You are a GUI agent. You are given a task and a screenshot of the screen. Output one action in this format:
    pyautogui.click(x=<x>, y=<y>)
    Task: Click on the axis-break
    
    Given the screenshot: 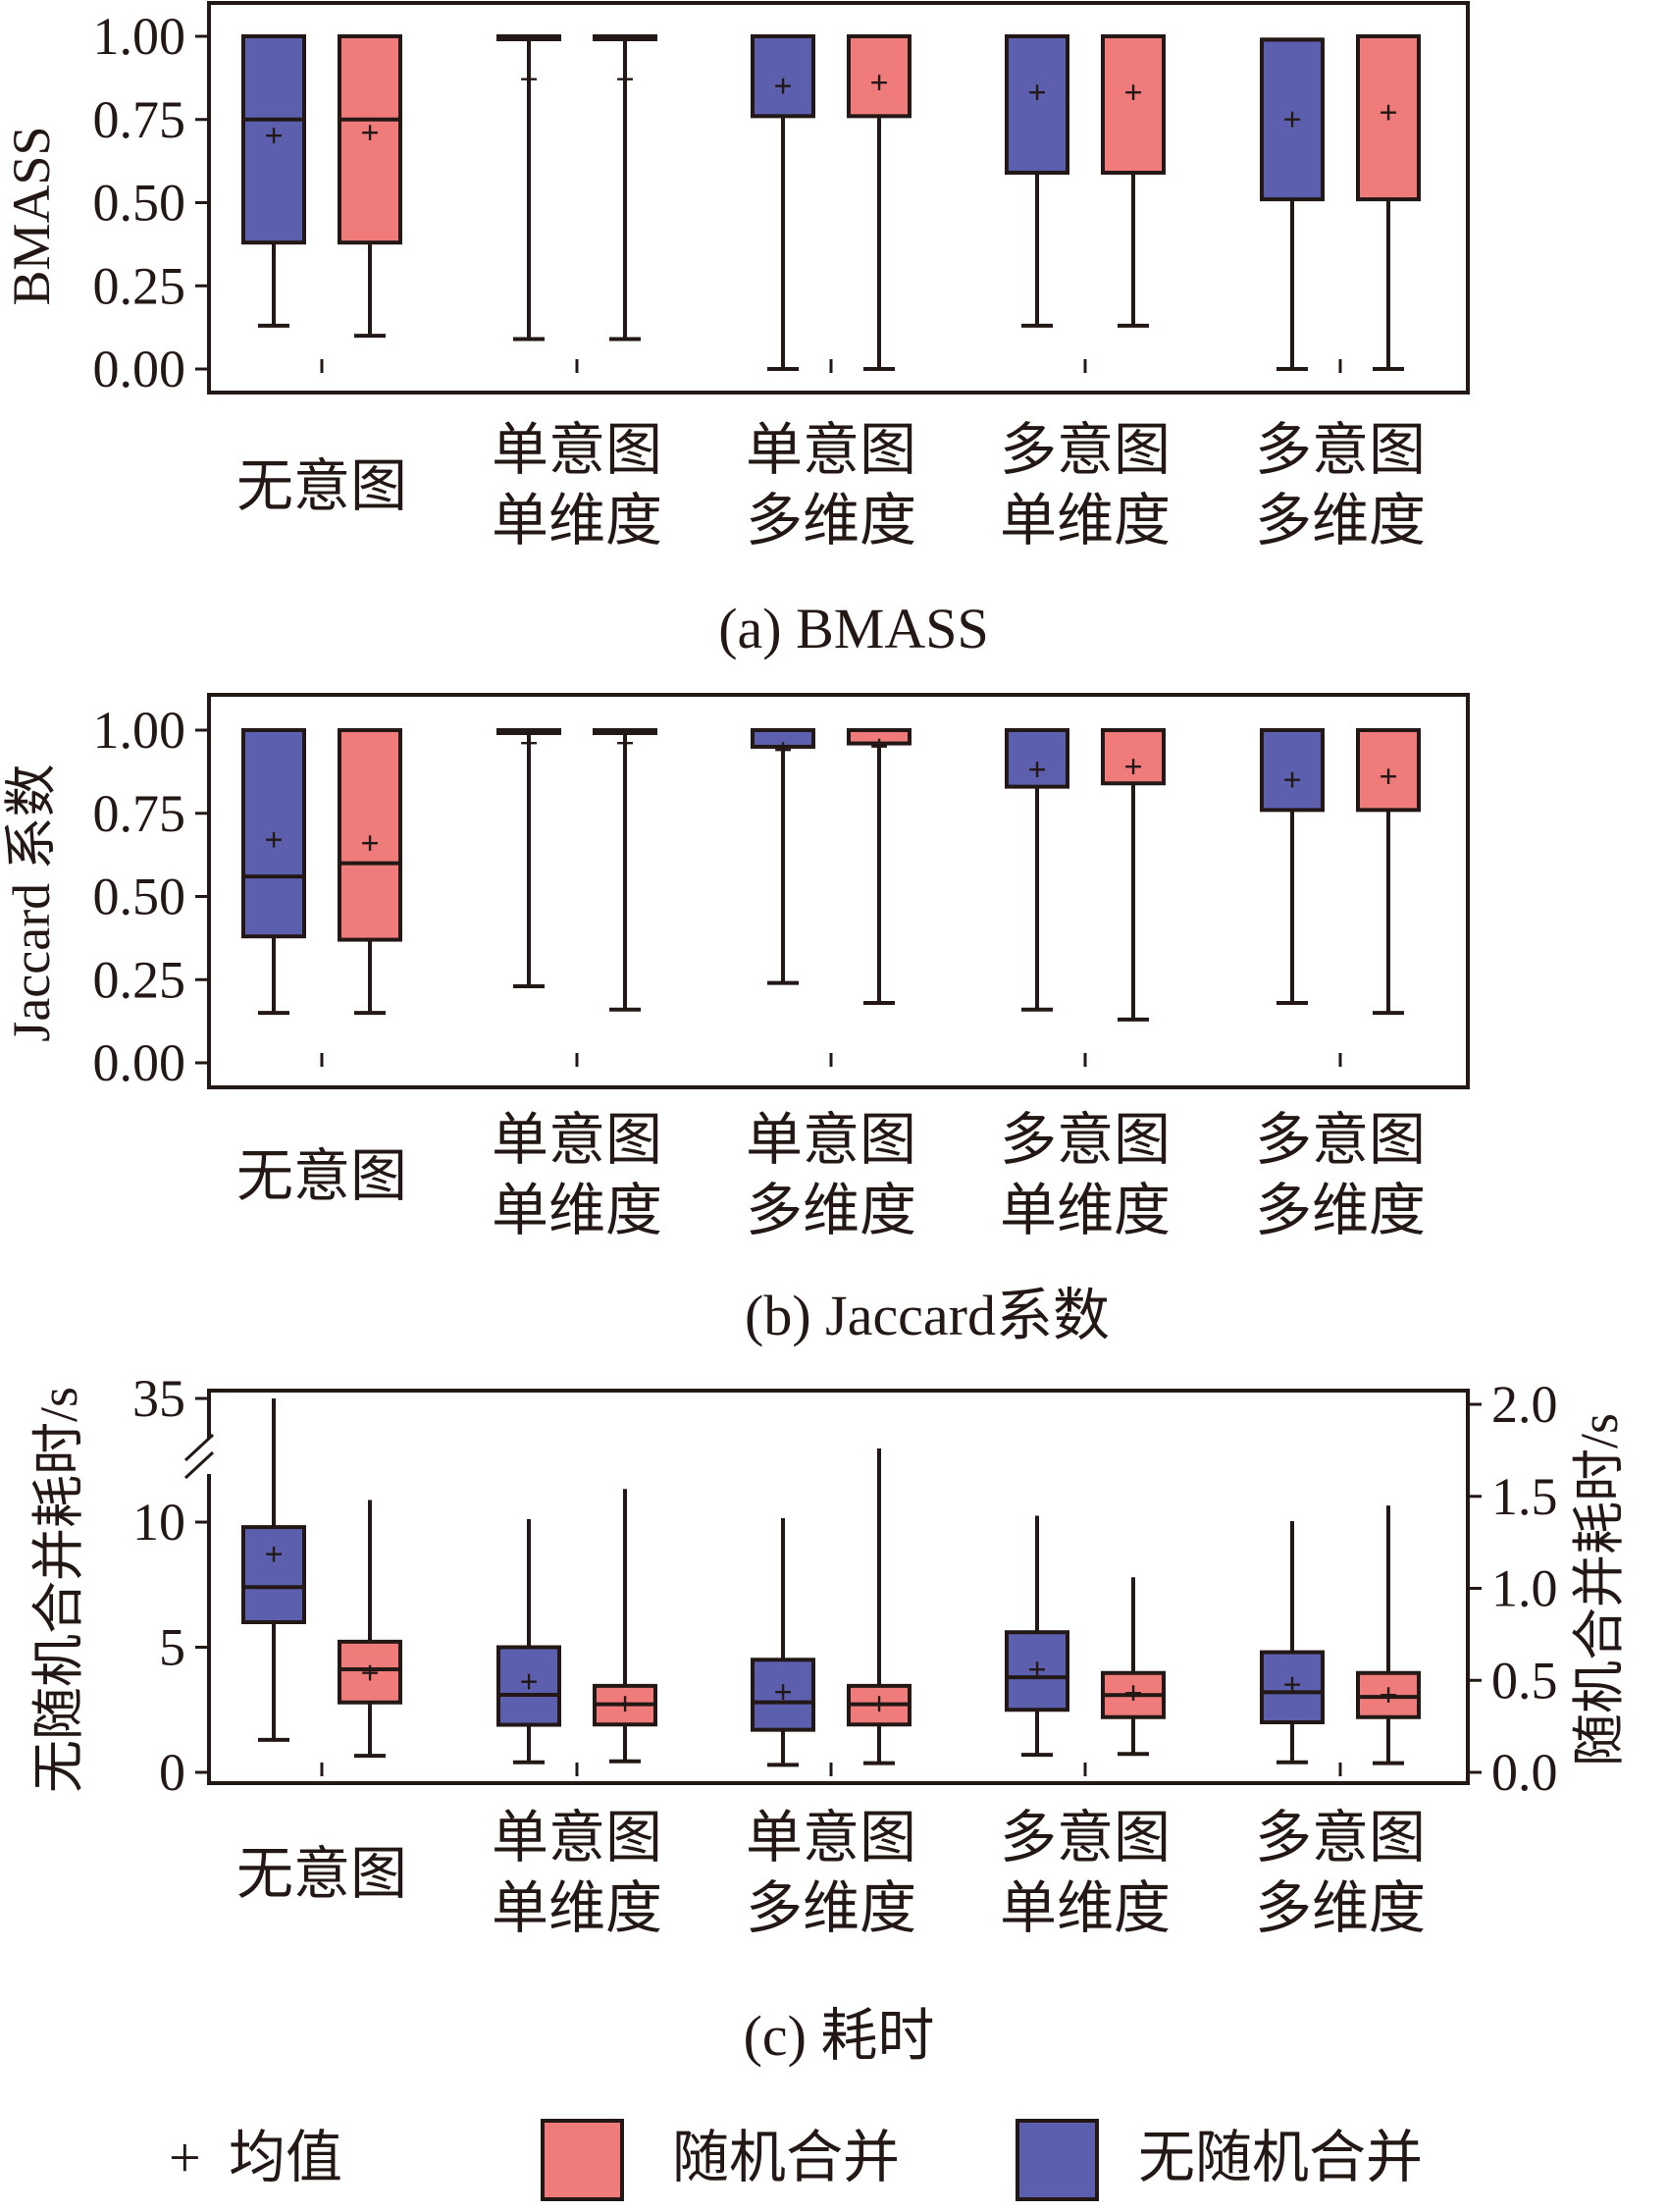 What is the action you would take?
    pyautogui.click(x=200, y=1457)
    